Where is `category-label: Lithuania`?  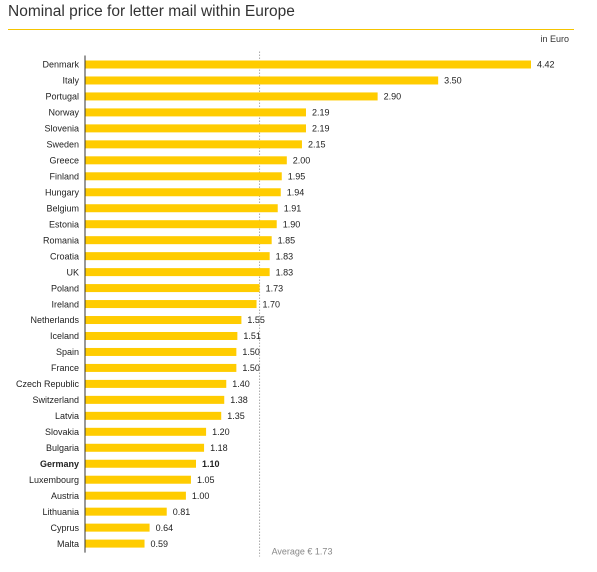 category-label: Lithuania is located at coordinates (60, 512).